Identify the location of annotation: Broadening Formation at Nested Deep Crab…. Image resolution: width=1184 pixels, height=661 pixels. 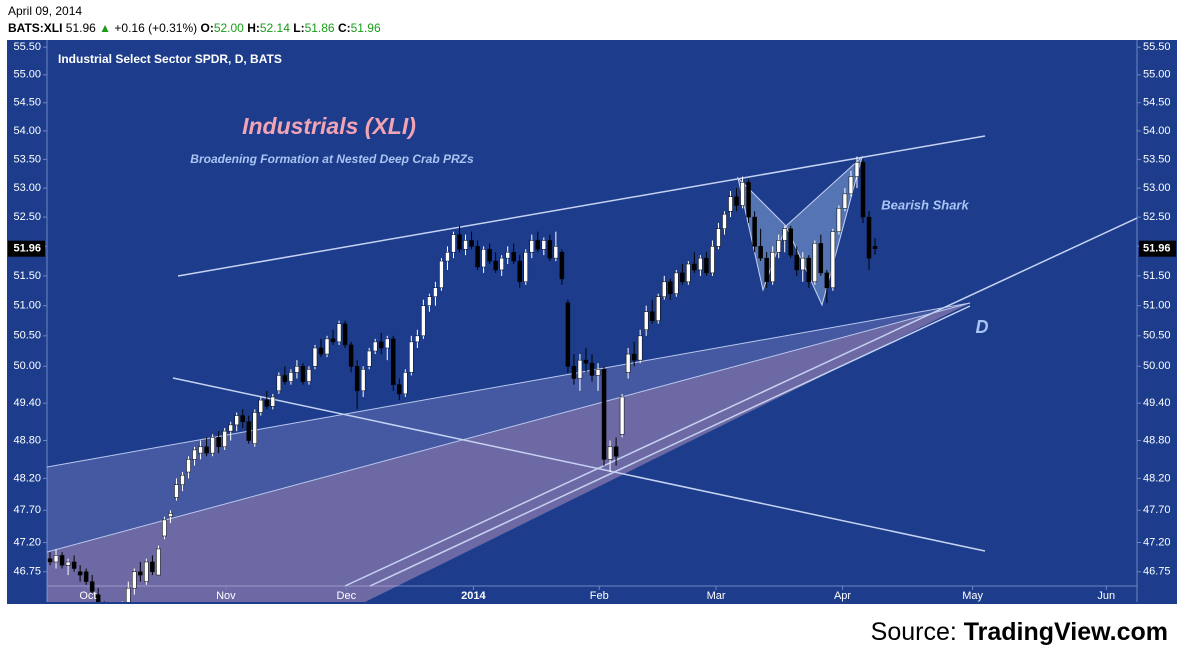
(332, 159).